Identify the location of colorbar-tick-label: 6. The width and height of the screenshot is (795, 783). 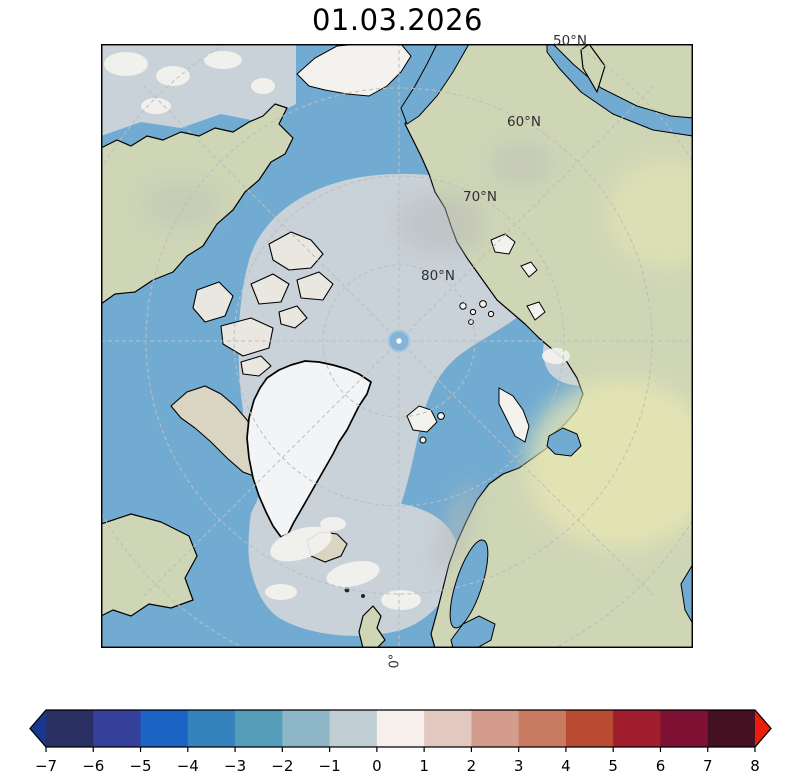
(661, 766).